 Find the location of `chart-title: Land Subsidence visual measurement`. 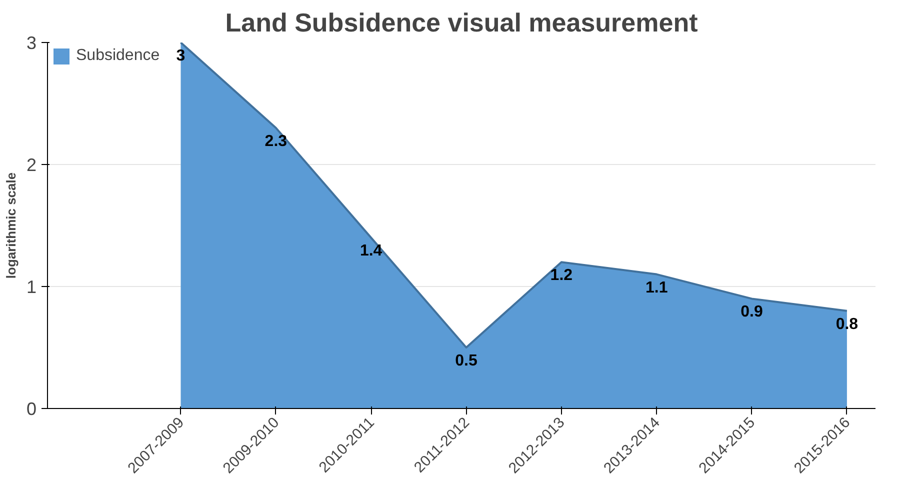

chart-title: Land Subsidence visual measurement is located at coordinates (461, 23).